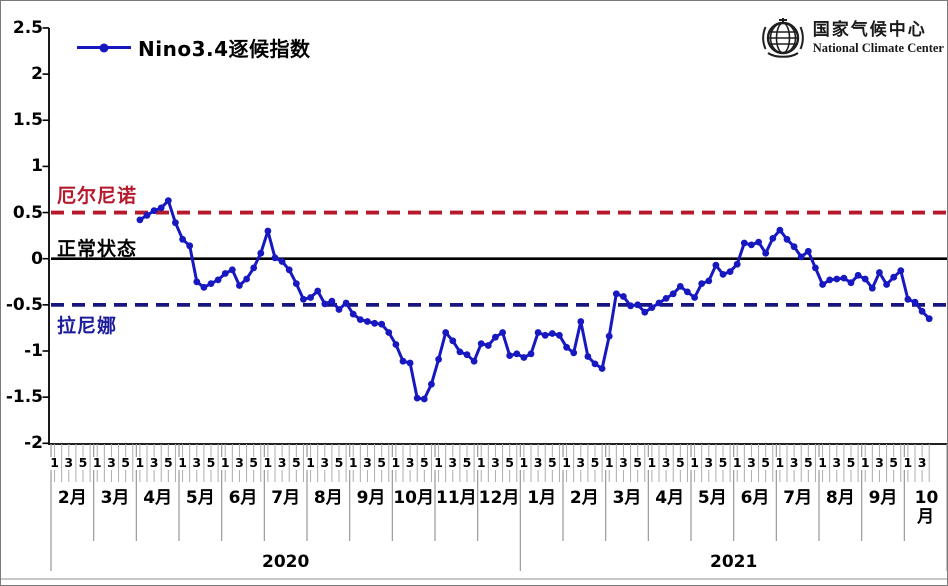 This screenshot has height=586, width=948. I want to click on month-label: 6月, so click(755, 498).